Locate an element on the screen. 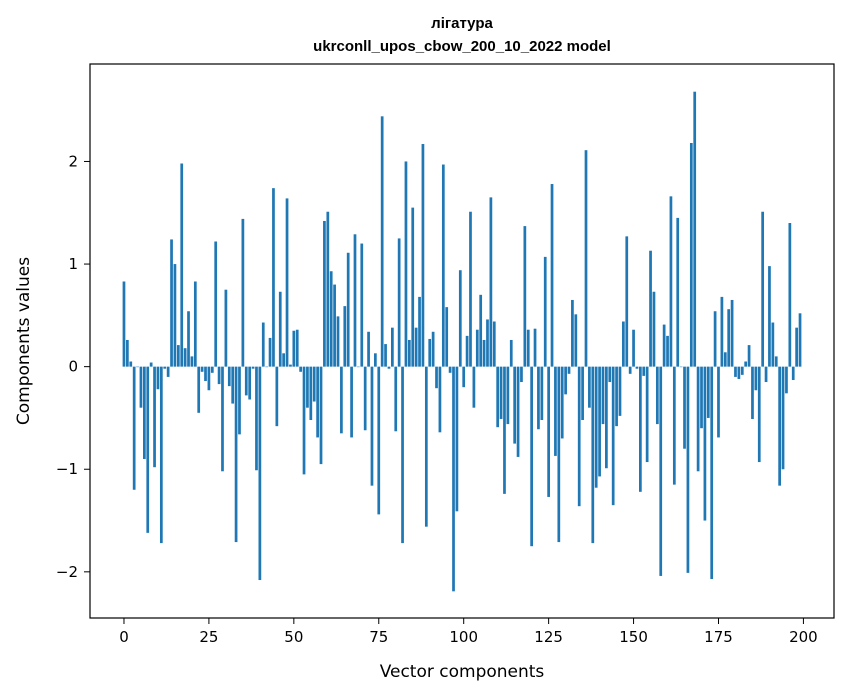  y-tick-label: 2 is located at coordinates (73, 161).